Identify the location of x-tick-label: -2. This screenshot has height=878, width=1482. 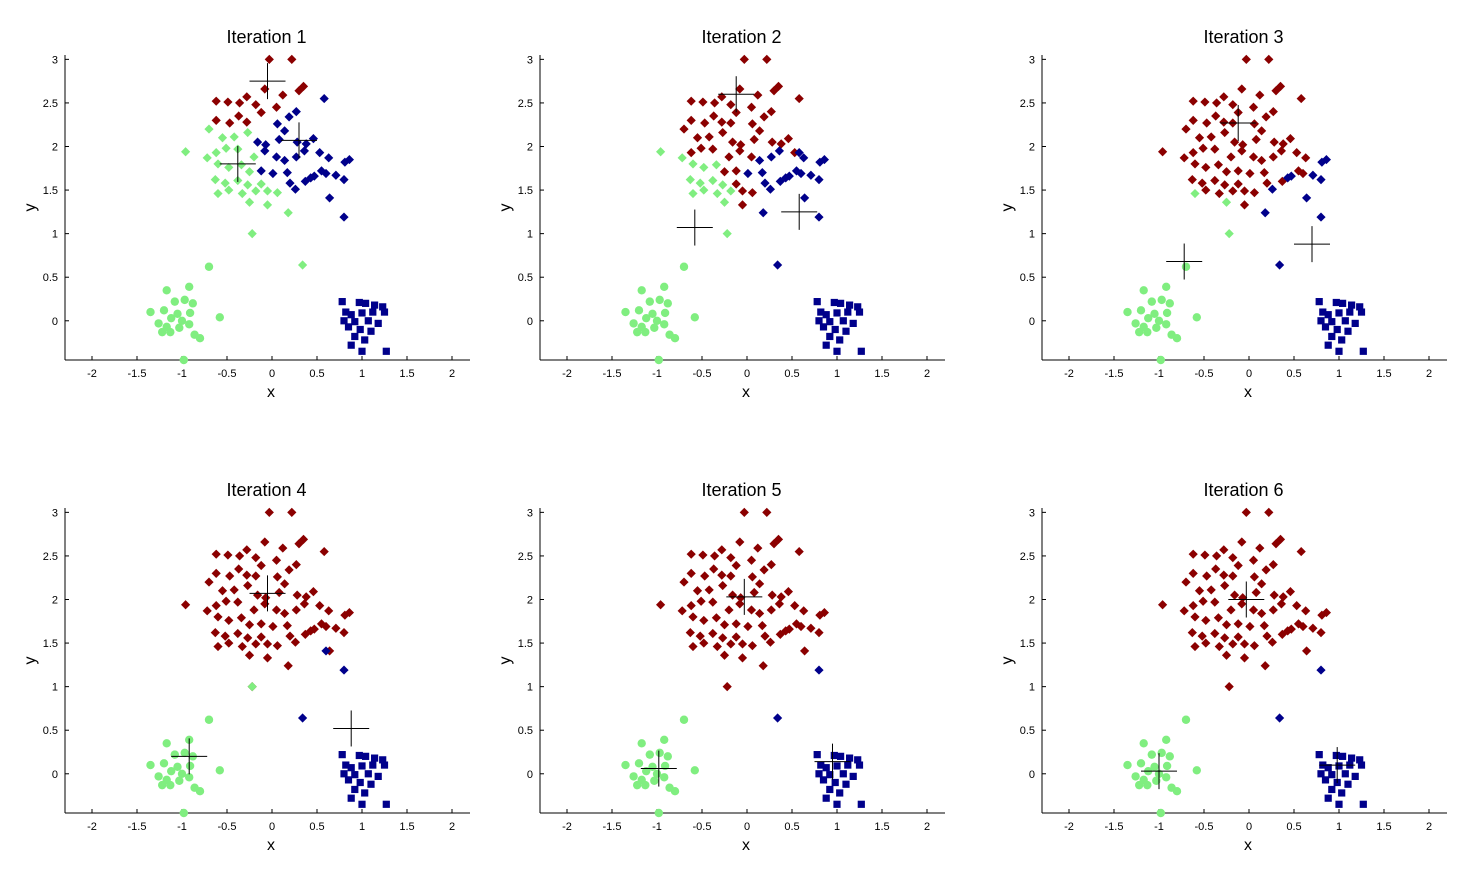
(92, 827).